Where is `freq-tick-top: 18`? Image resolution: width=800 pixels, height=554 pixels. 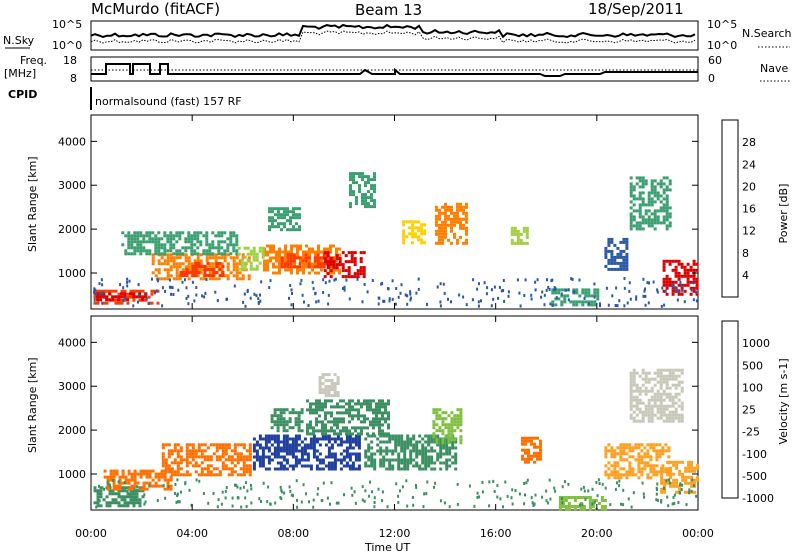
freq-tick-top: 18 is located at coordinates (70, 60).